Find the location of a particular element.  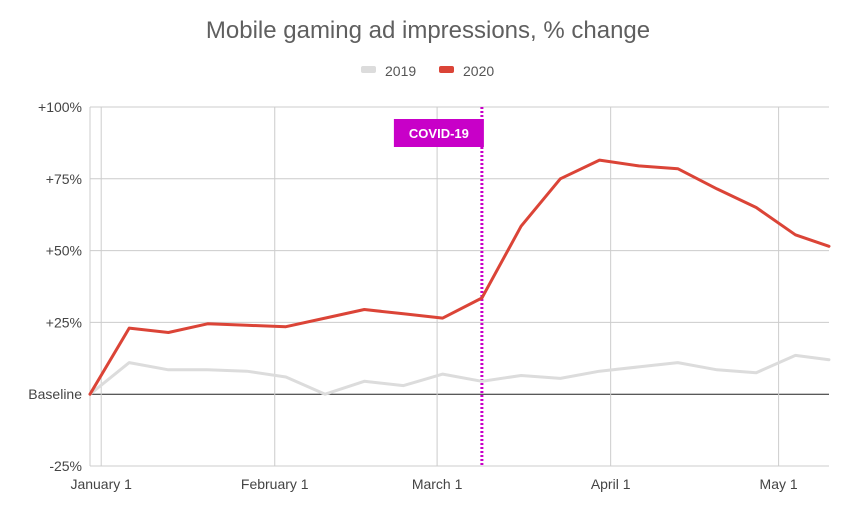

covid-label-box is located at coordinates (438, 133).